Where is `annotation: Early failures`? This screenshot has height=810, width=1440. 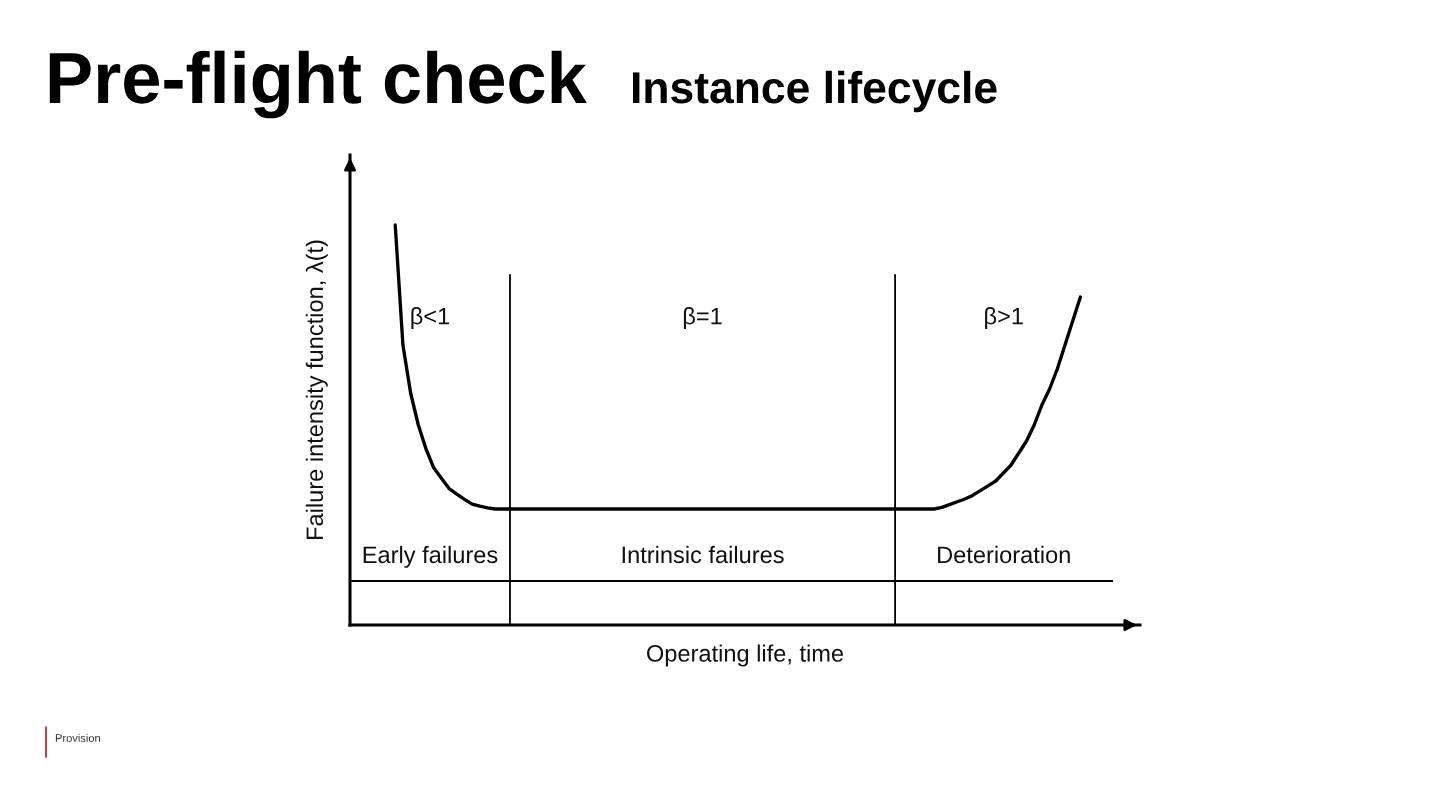
annotation: Early failures is located at coordinates (430, 556).